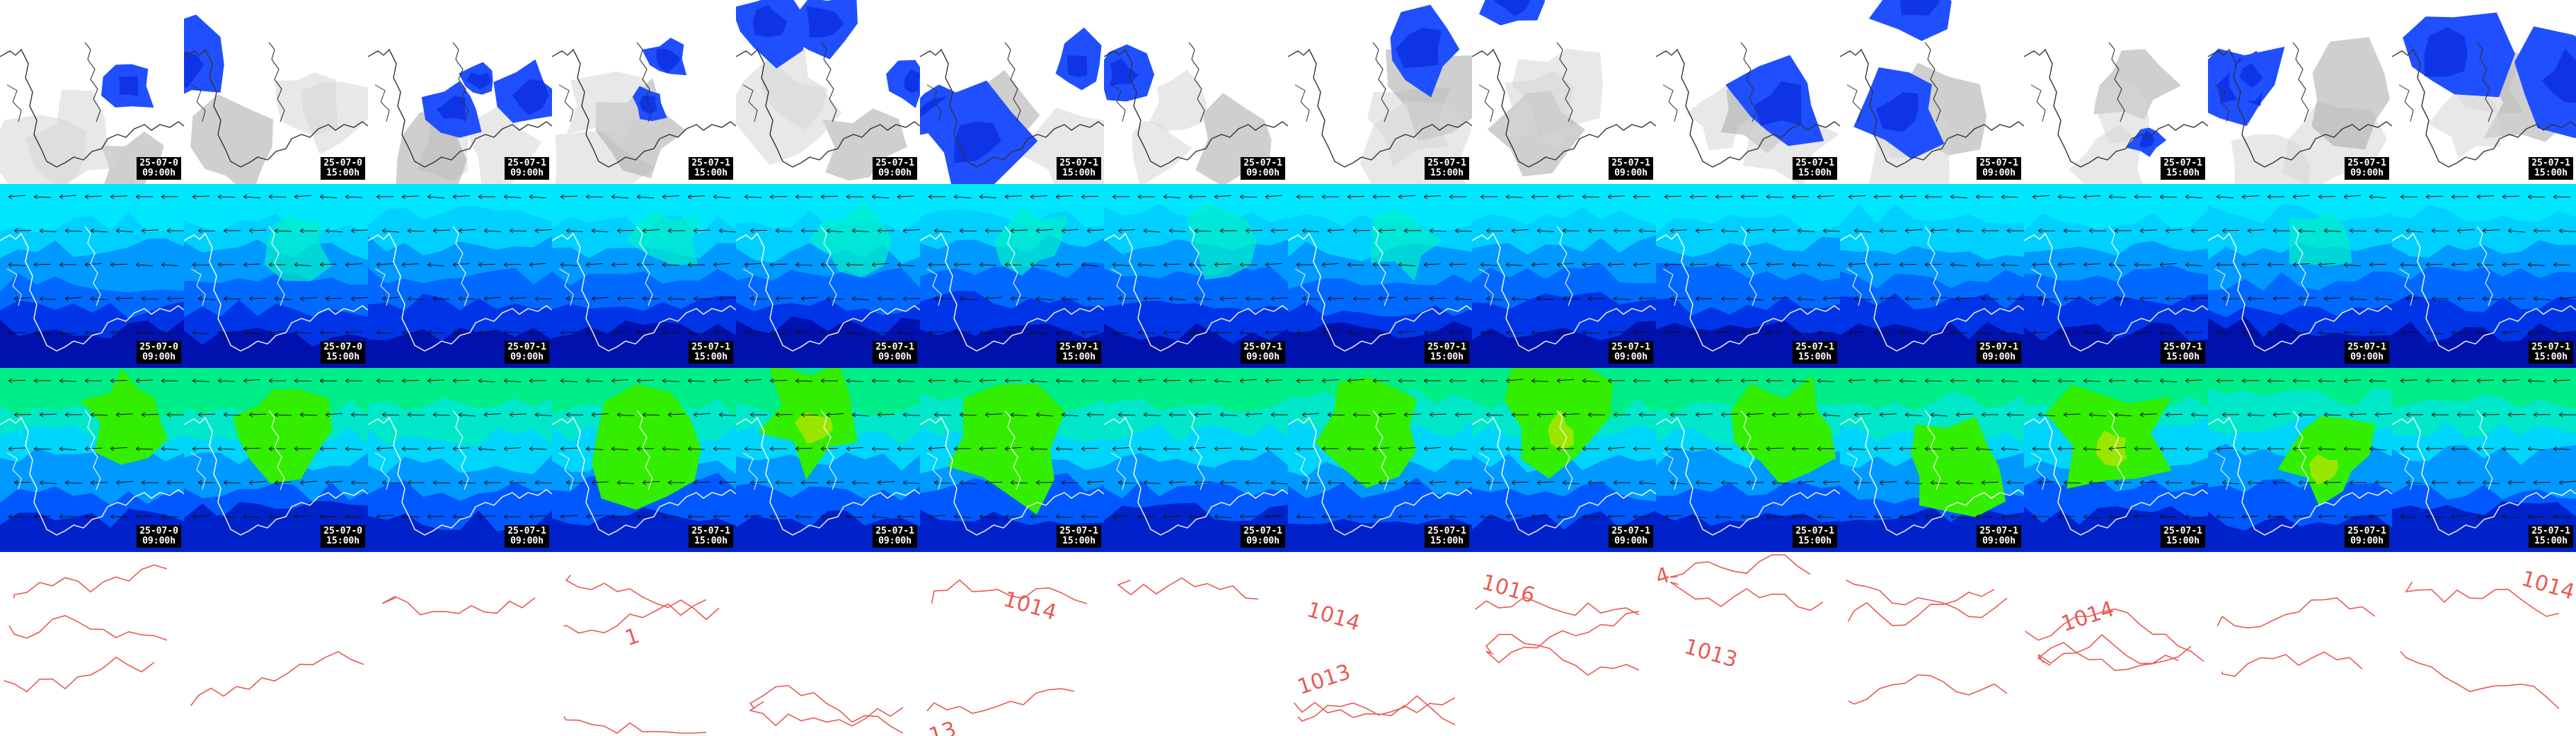 The image size is (2576, 736). What do you see at coordinates (276, 276) in the screenshot?
I see `map-tile-humidity-low: 25-07-0 15:00h` at bounding box center [276, 276].